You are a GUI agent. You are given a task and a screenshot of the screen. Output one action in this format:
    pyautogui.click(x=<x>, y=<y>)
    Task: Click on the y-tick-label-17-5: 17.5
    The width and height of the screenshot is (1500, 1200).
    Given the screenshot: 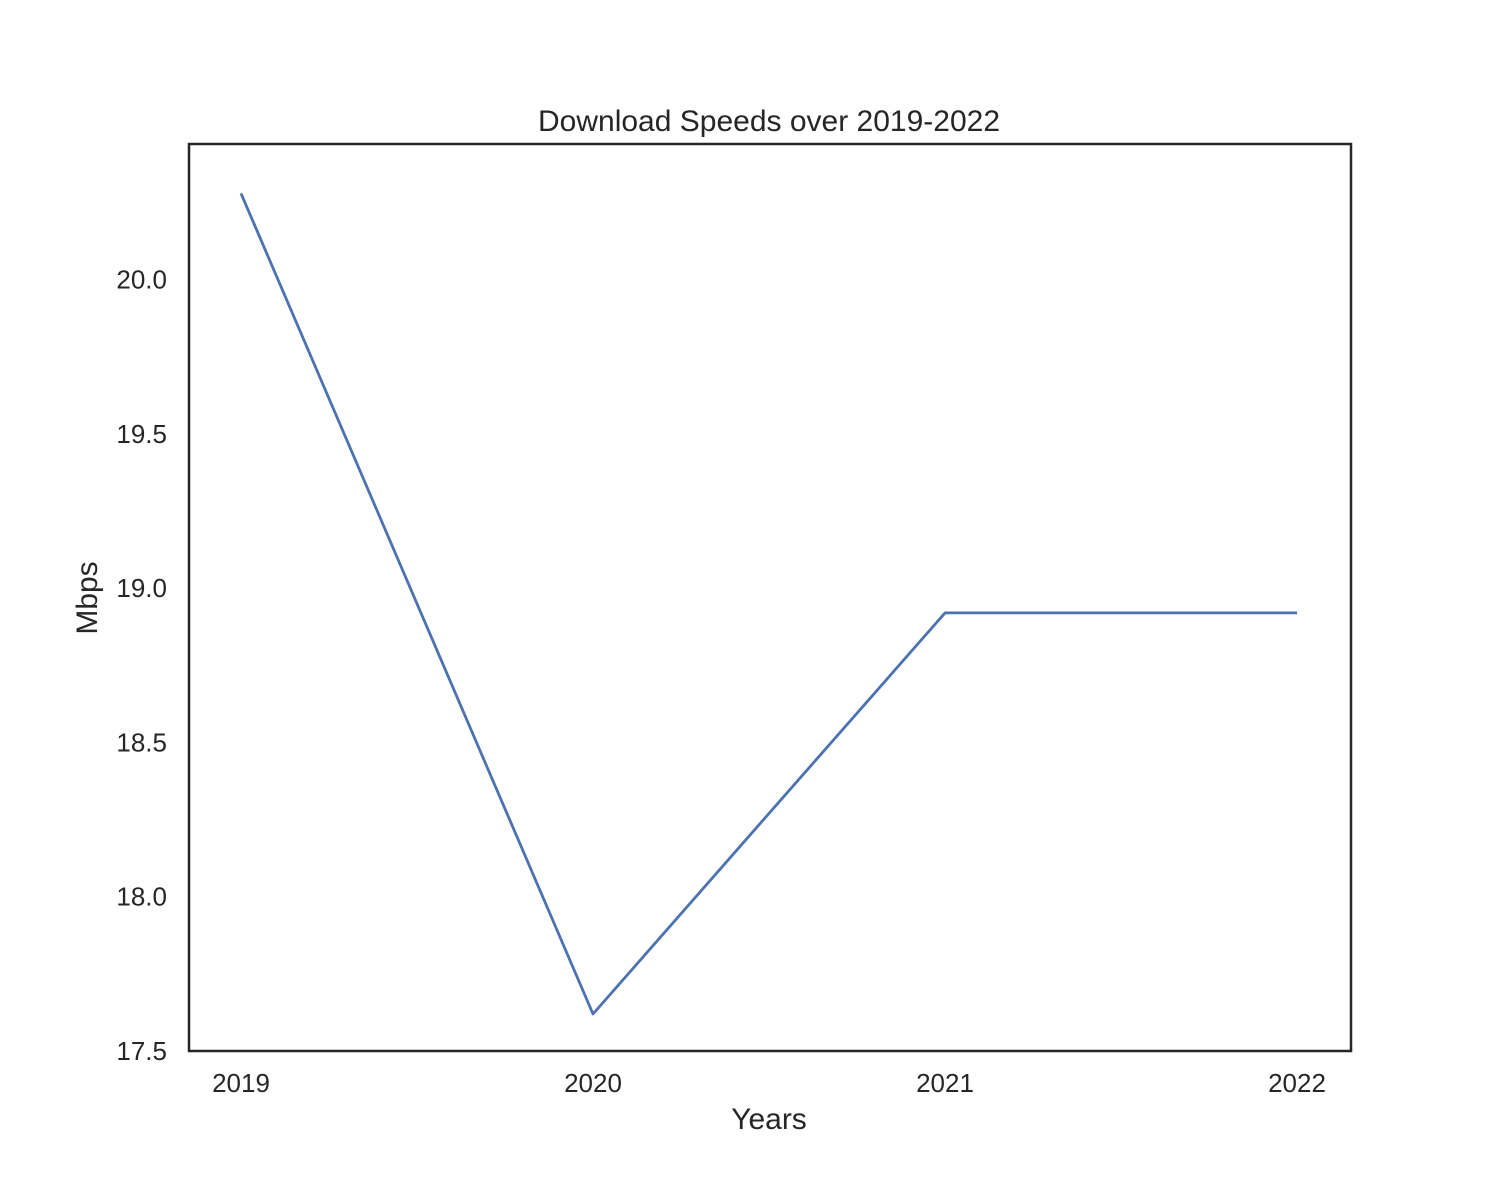 What is the action you would take?
    pyautogui.click(x=141, y=1051)
    